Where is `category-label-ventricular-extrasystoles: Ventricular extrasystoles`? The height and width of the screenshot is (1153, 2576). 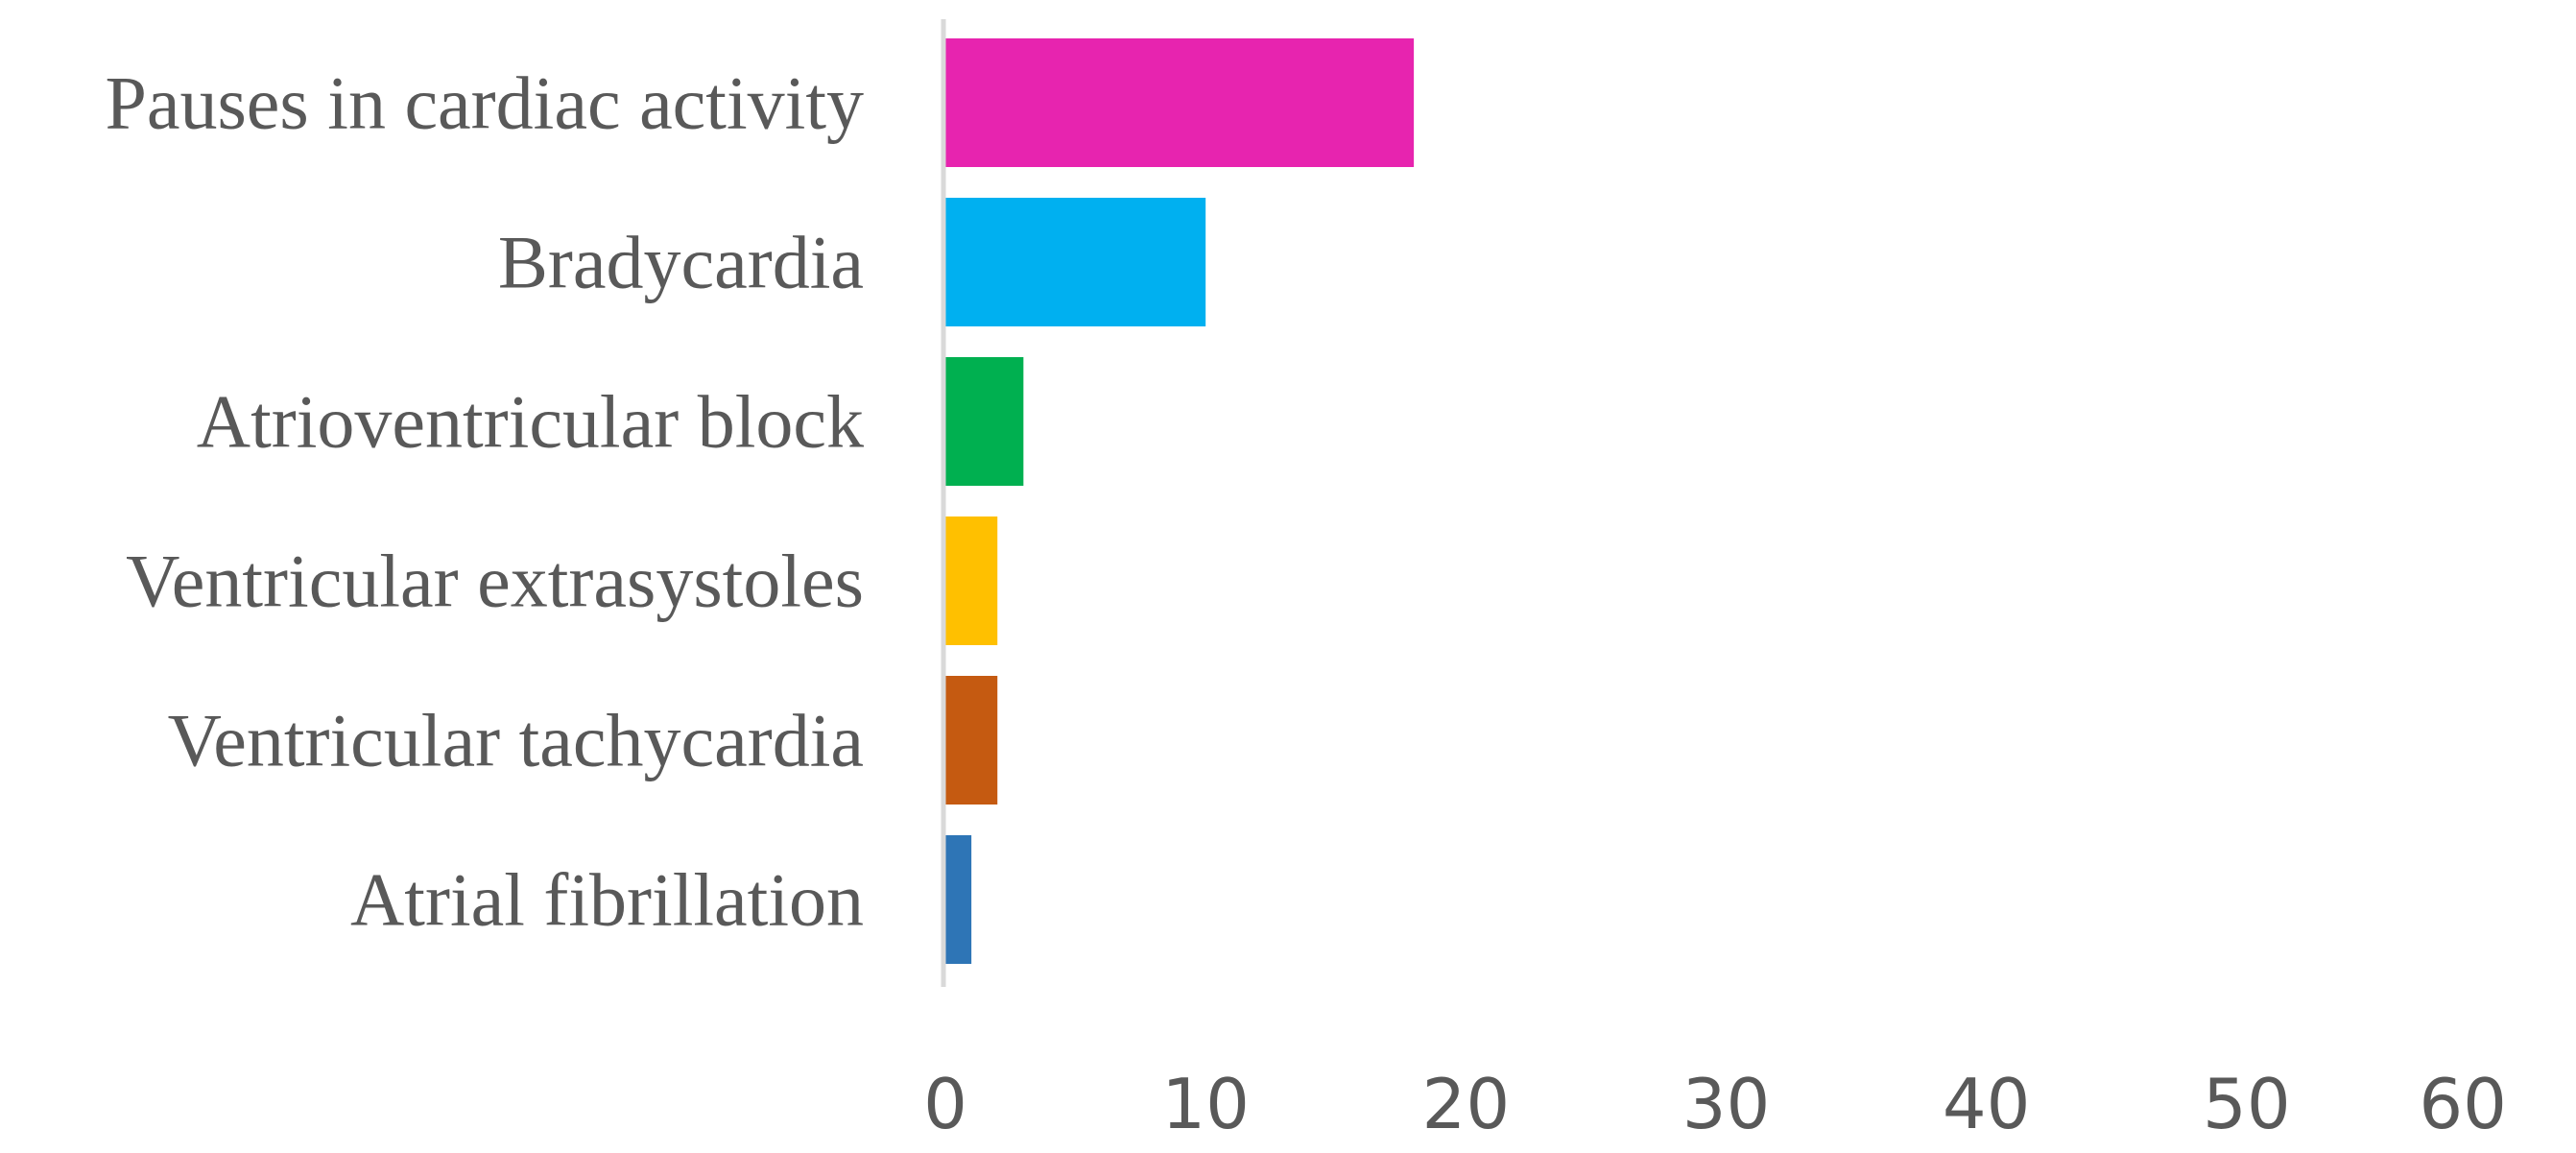 category-label-ventricular-extrasystoles: Ventricular extrasystoles is located at coordinates (495, 581).